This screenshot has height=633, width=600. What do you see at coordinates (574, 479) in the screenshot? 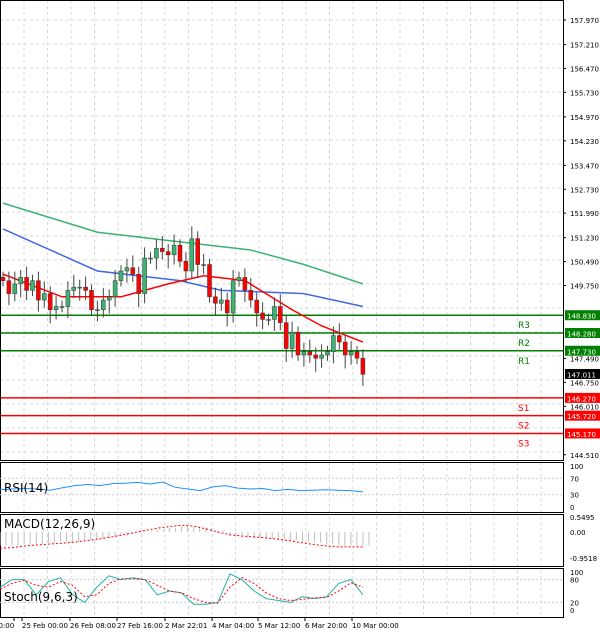
I see `rsi-axis-label: 70` at bounding box center [574, 479].